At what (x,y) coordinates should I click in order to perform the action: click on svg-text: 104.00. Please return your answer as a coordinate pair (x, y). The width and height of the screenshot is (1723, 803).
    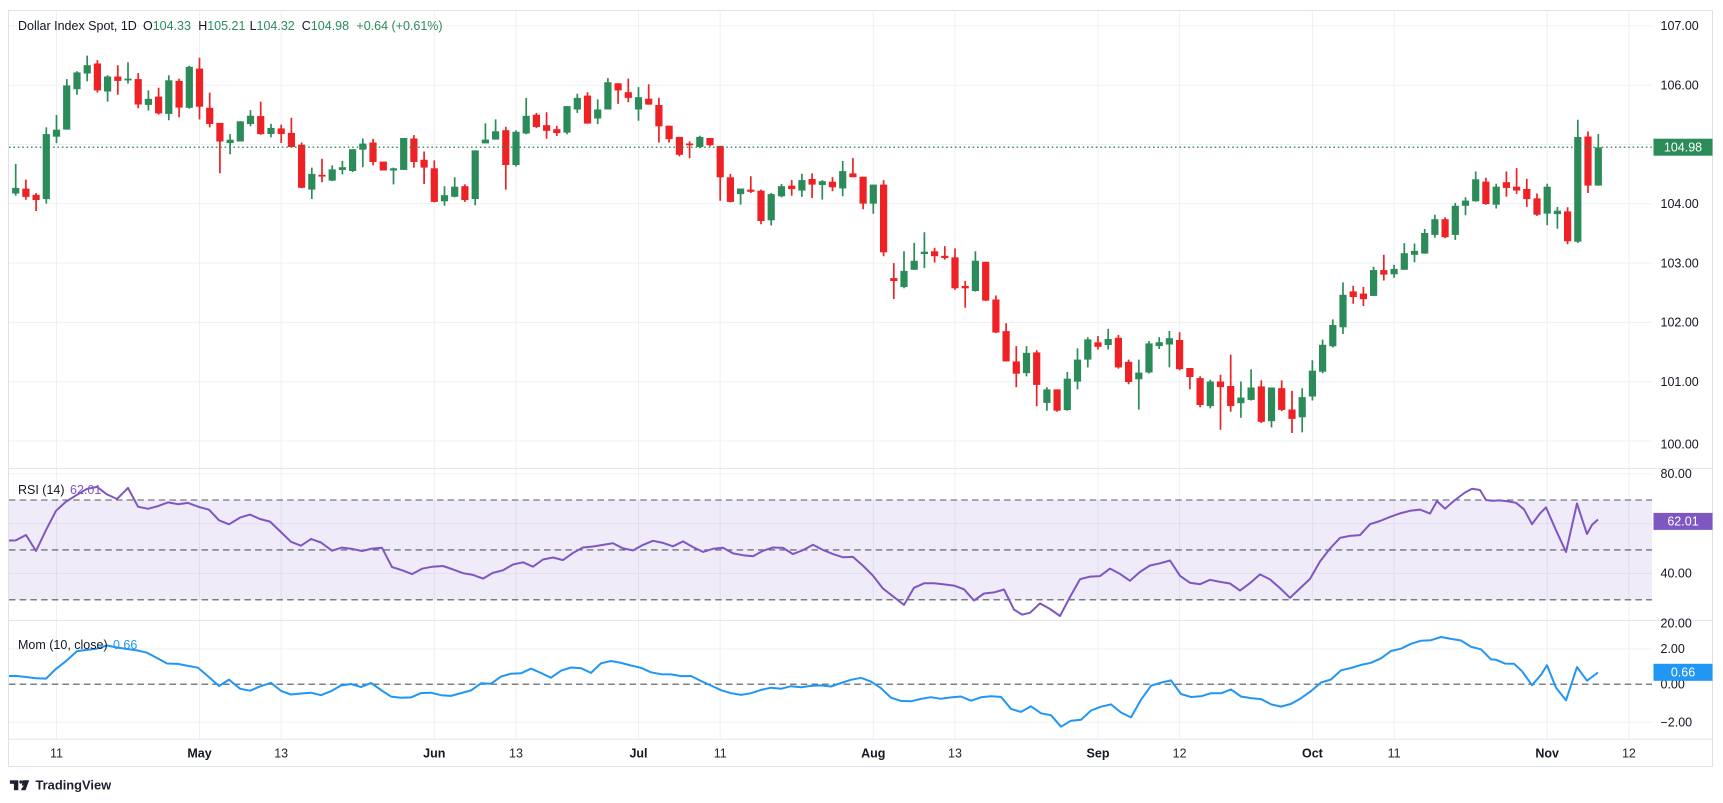
    Looking at the image, I should click on (1680, 204).